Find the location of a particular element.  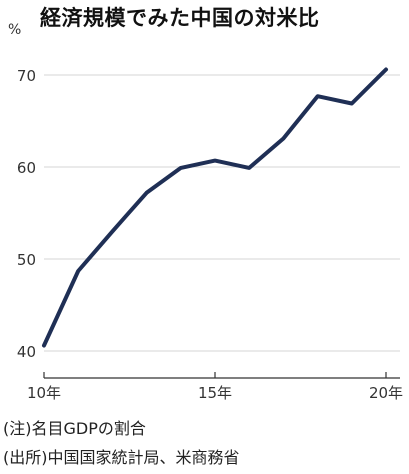

x-tick-label-2015: 15年 is located at coordinates (215, 393).